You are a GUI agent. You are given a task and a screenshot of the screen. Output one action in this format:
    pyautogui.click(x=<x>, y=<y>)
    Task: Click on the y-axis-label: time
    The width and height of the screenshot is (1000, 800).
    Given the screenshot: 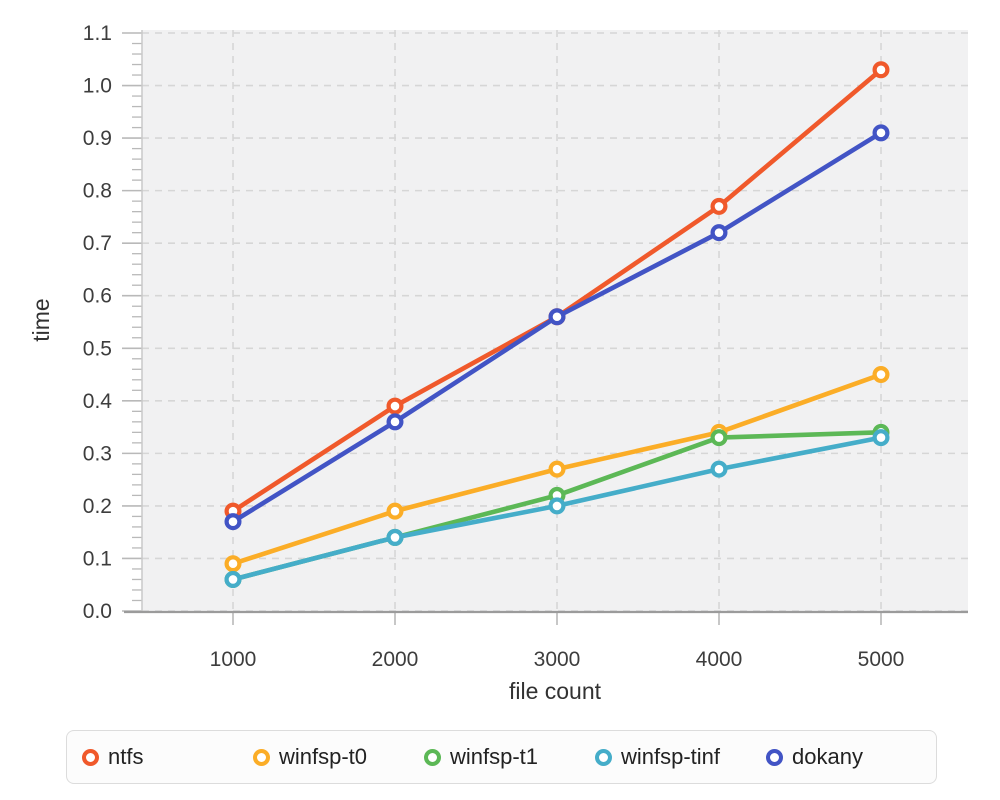 What is the action you would take?
    pyautogui.click(x=41, y=319)
    